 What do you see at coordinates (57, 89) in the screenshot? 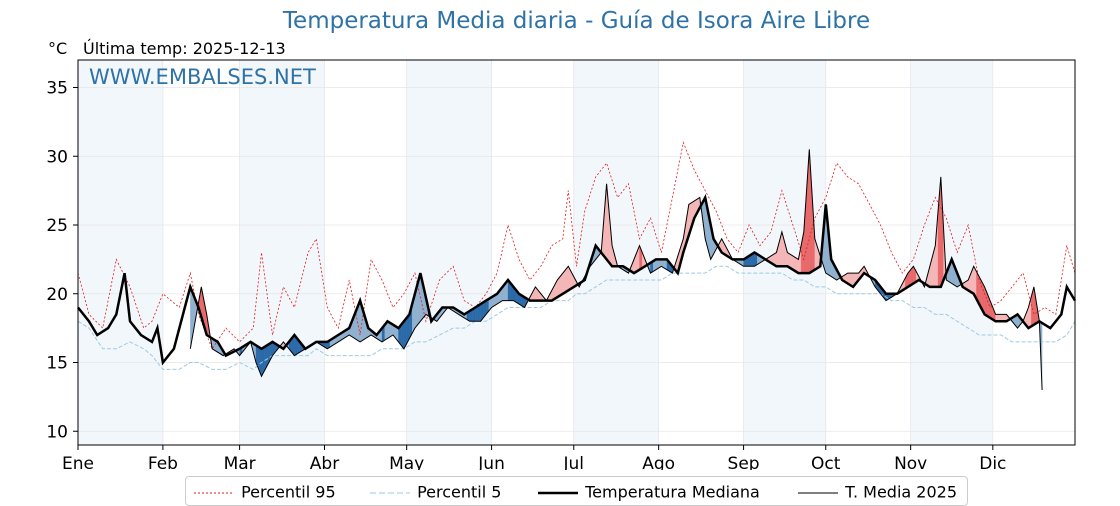
I see `y-tick-label: 35` at bounding box center [57, 89].